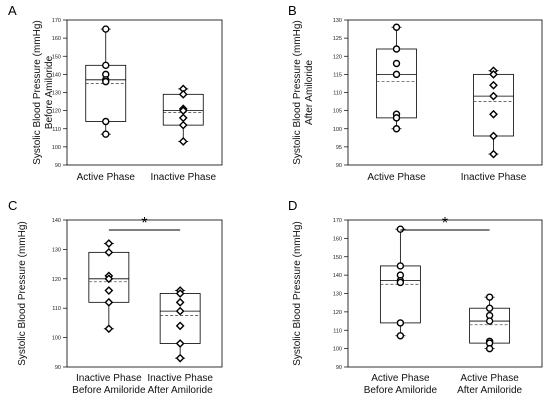 The height and width of the screenshot is (404, 550). What do you see at coordinates (337, 39) in the screenshot?
I see `y-tick-label: 125` at bounding box center [337, 39].